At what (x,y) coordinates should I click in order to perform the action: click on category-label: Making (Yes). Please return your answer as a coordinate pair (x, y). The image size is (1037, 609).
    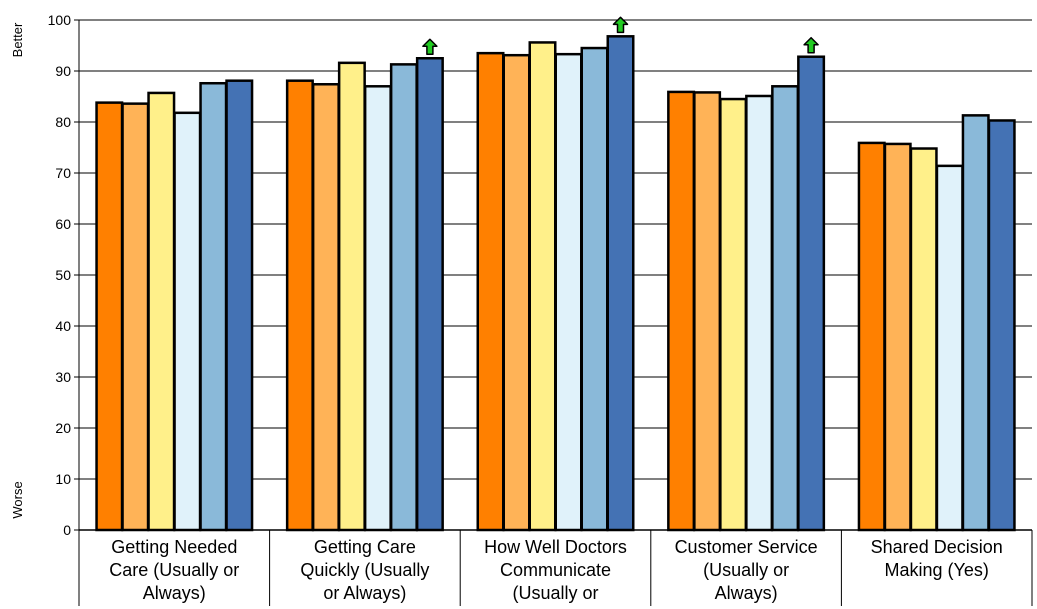
    Looking at the image, I should click on (937, 570).